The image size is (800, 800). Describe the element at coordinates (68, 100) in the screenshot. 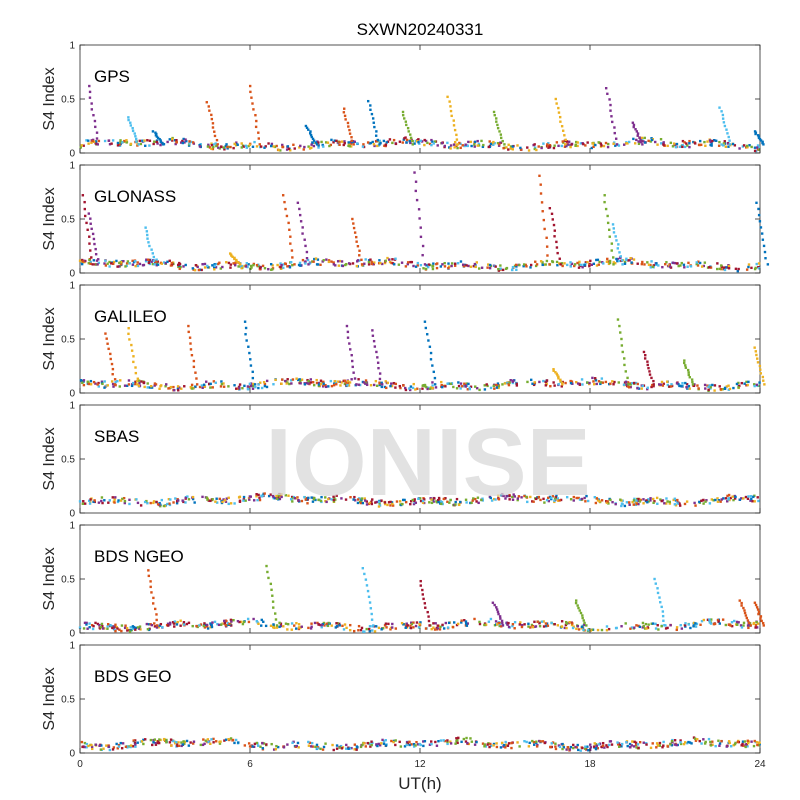

I see `y-tick-label: 0.5` at that location.